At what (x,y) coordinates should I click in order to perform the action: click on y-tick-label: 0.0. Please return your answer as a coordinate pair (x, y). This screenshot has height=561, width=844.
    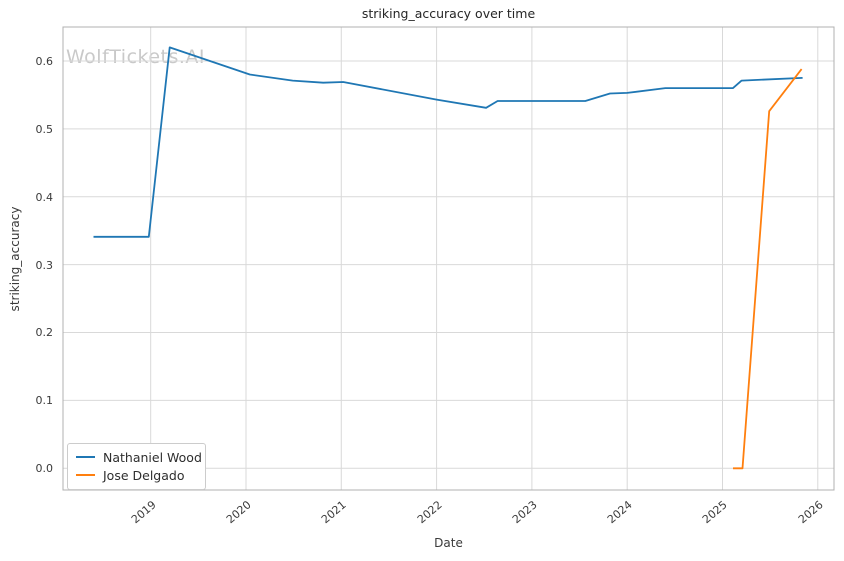
    Looking at the image, I should click on (44, 469).